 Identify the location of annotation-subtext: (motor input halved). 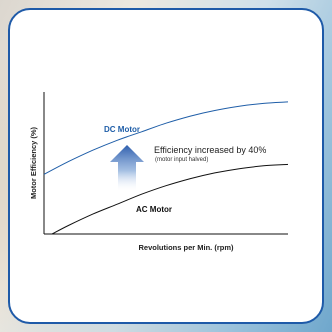
(181, 160).